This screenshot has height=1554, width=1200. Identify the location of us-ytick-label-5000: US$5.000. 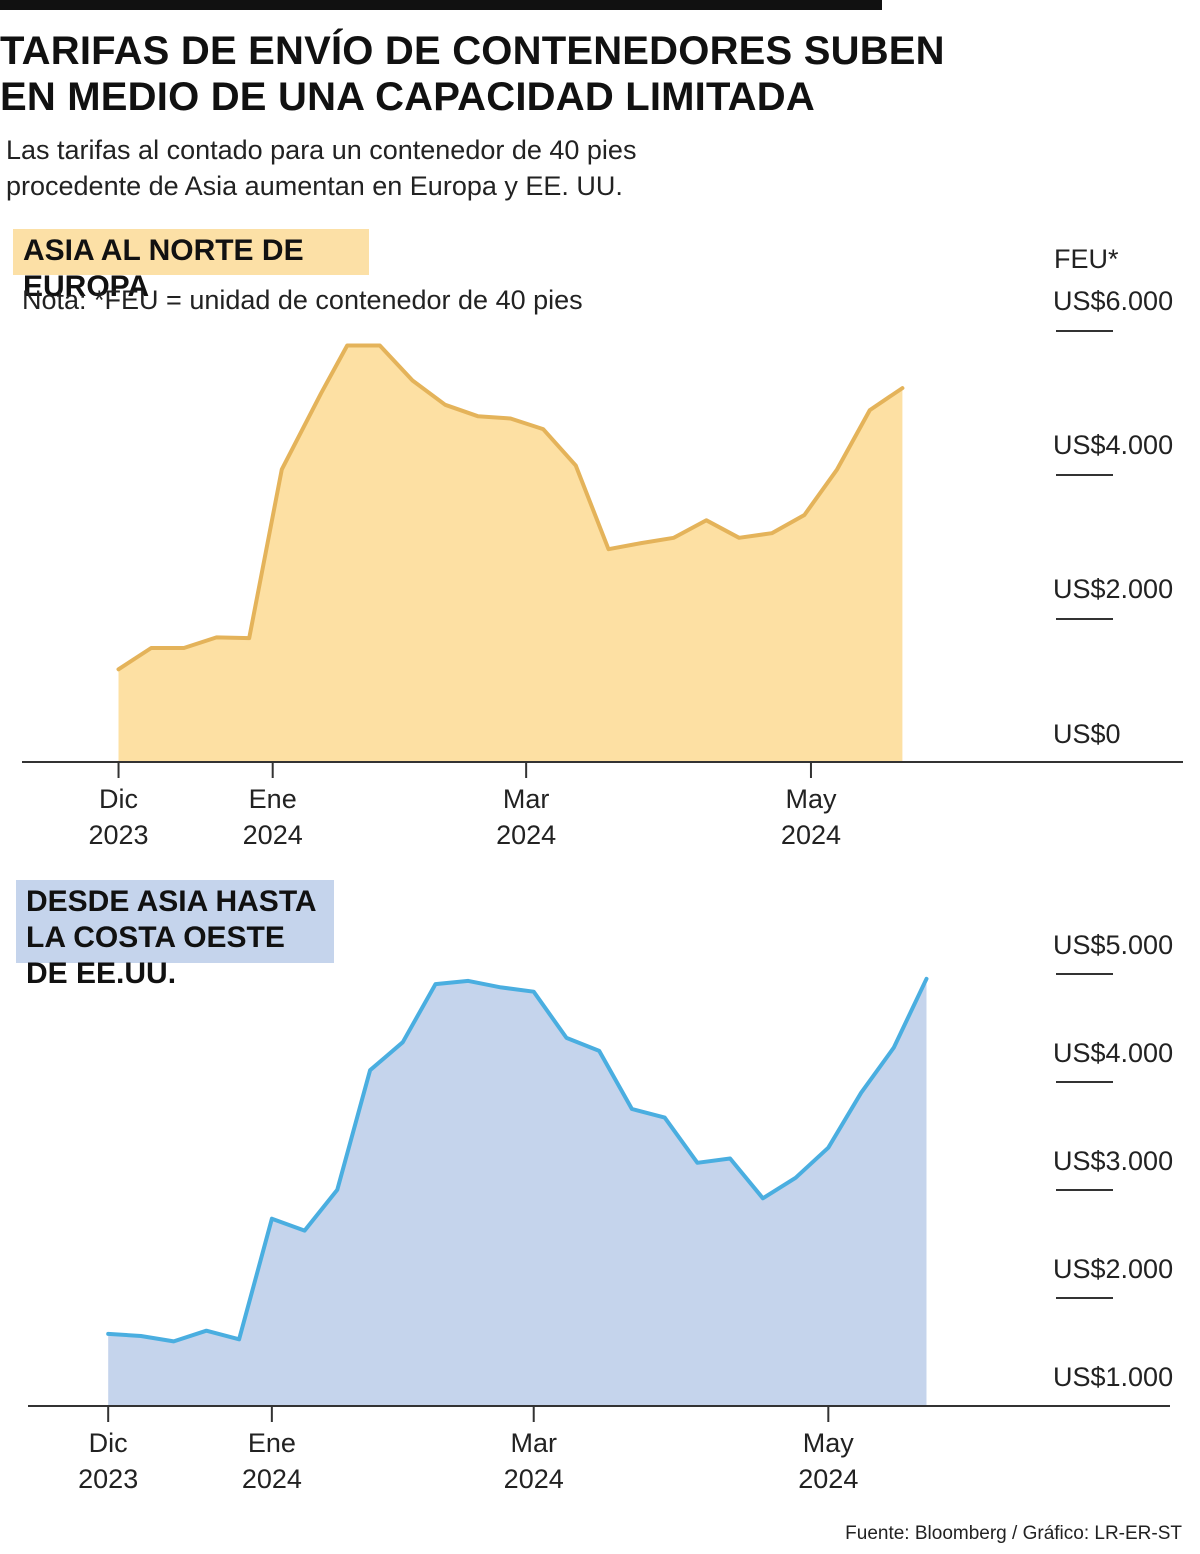
(1113, 945).